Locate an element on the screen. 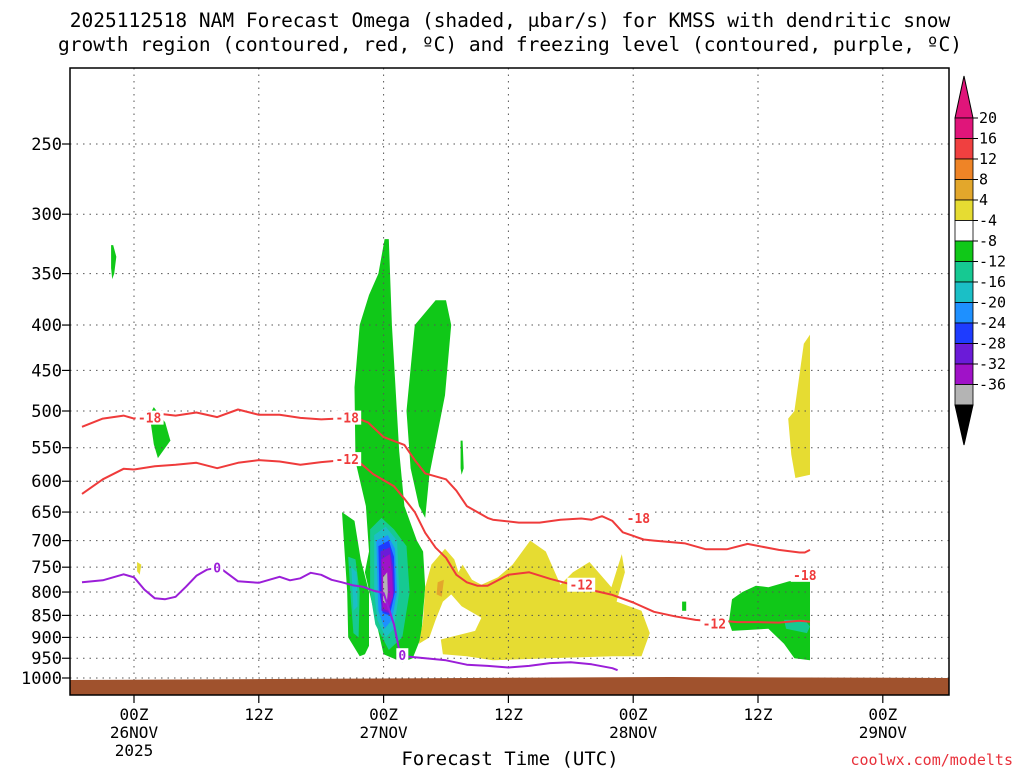  x-tick-label-48-1: 28NOV is located at coordinates (633, 732).